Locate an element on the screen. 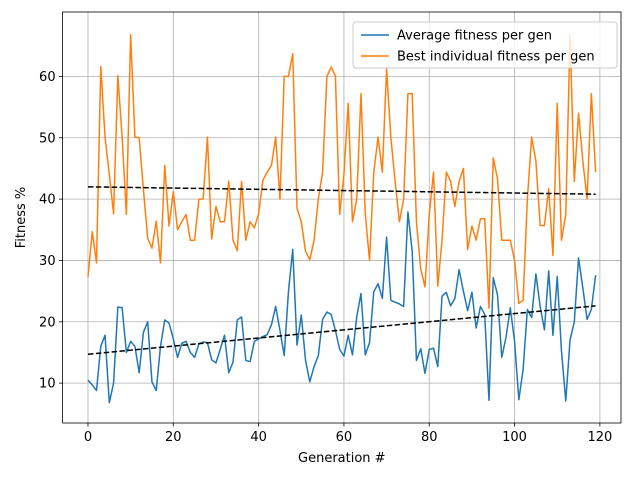  x-axis-label: Generation # is located at coordinates (342, 458).